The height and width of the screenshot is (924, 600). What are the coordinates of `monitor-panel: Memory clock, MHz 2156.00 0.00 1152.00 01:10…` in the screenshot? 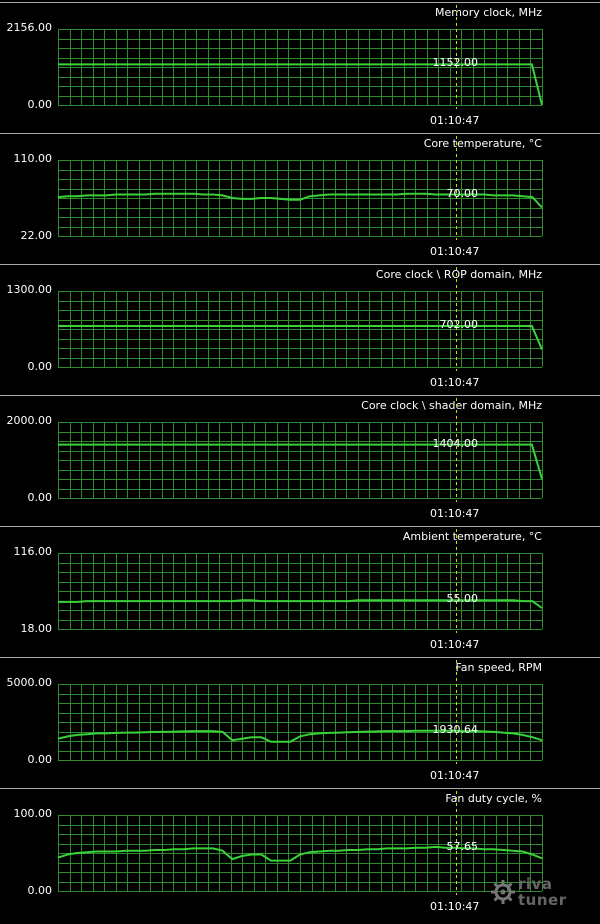 It's located at (300, 67).